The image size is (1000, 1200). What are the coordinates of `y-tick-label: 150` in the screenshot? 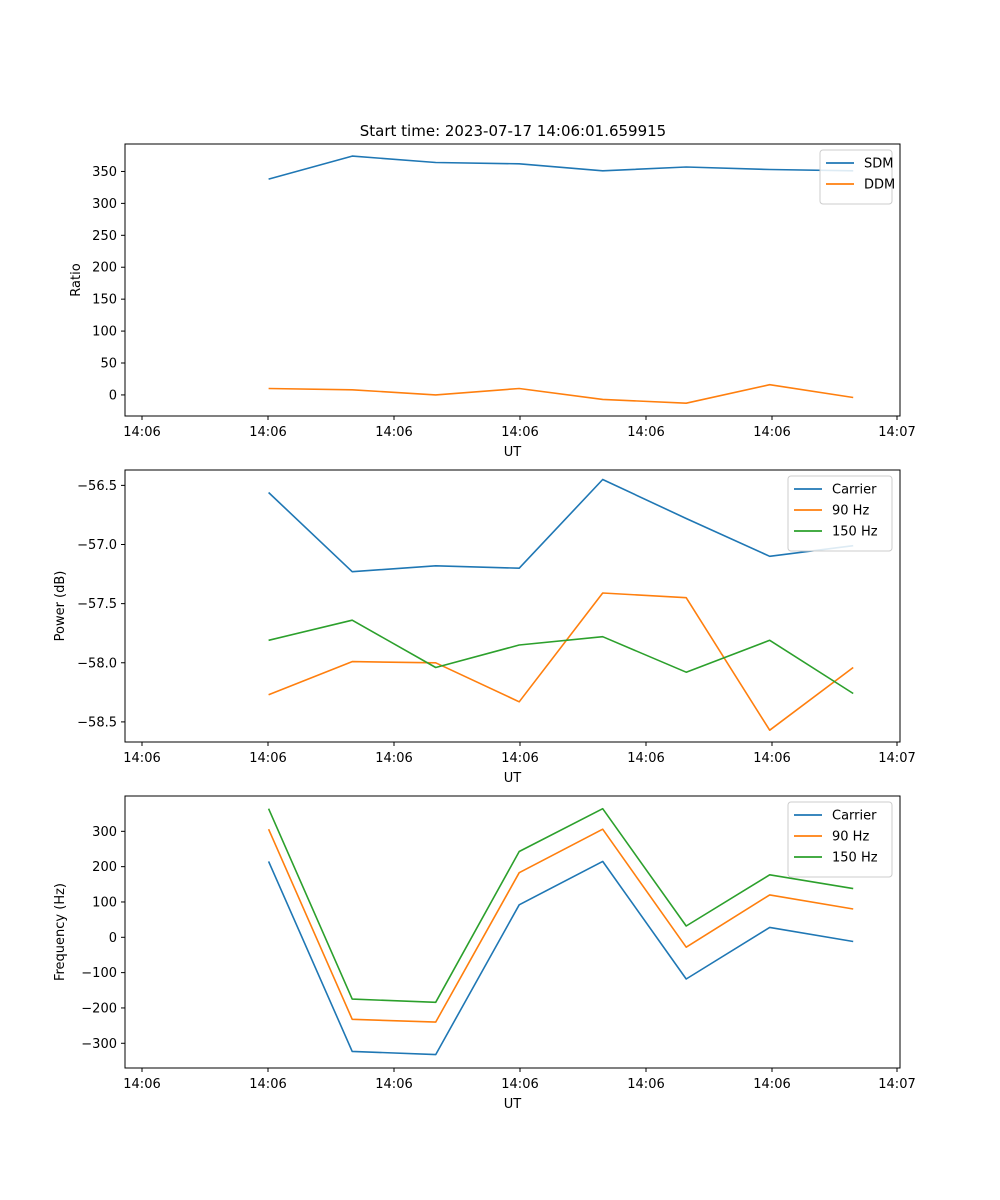 It's located at (104, 300).